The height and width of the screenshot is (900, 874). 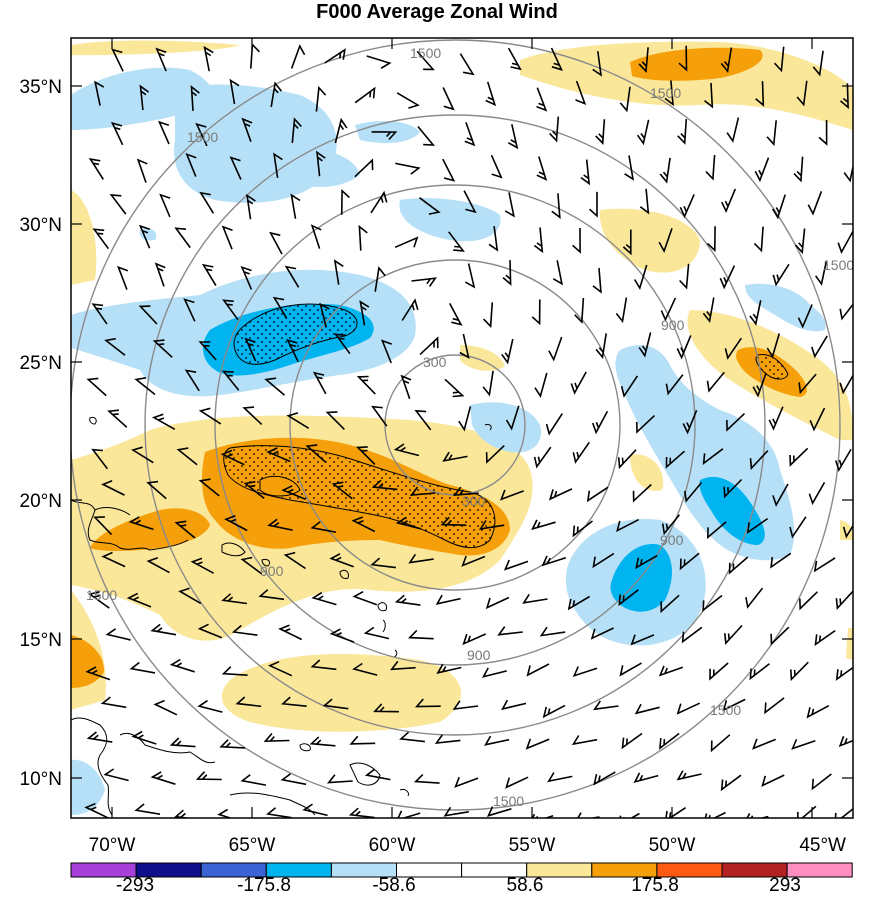 I want to click on lon-label: 50°W, so click(x=672, y=845).